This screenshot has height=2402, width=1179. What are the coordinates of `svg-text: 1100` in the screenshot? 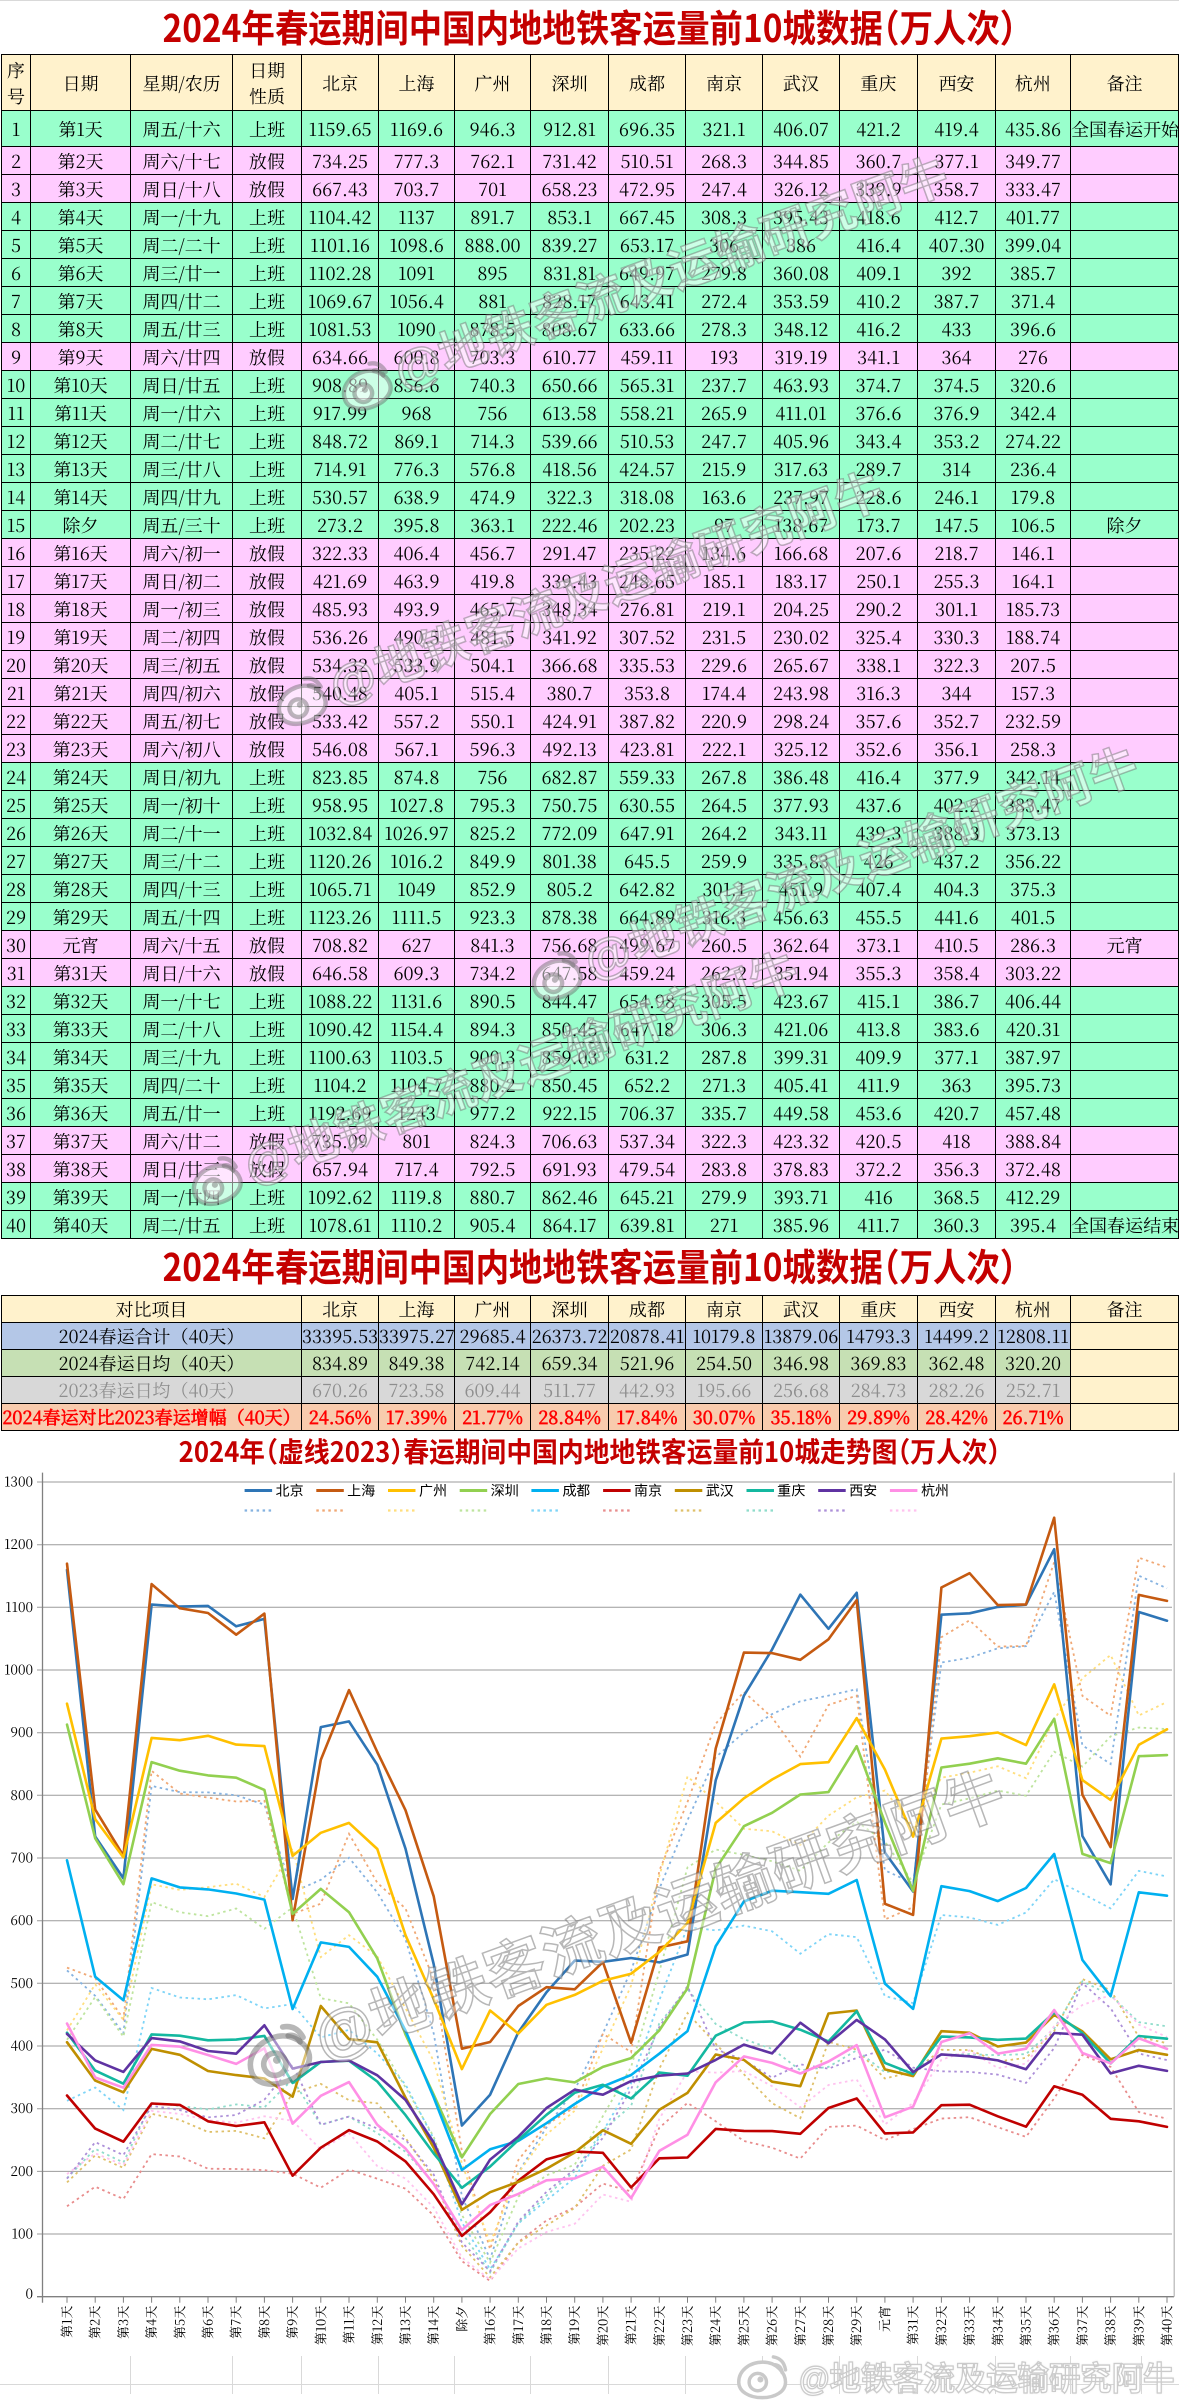 It's located at (19, 1606).